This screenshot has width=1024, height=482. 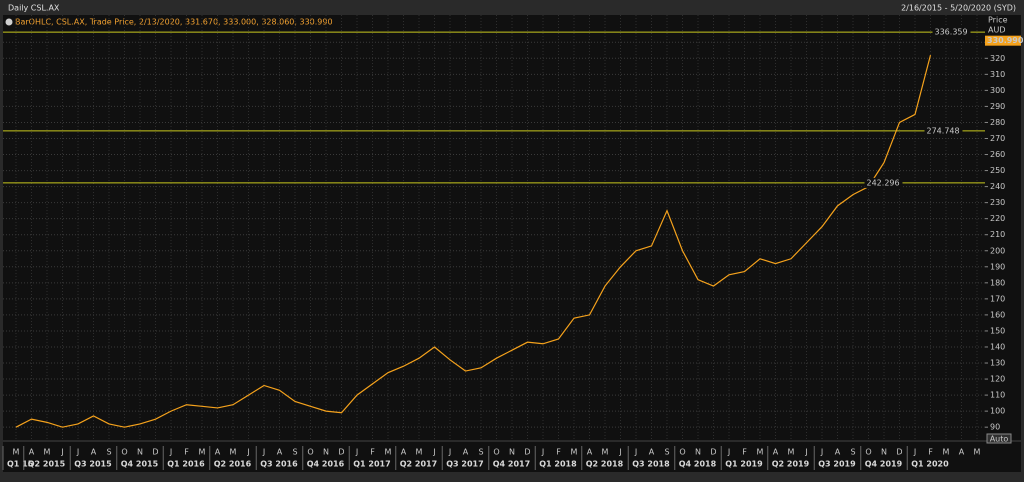 What do you see at coordinates (326, 464) in the screenshot?
I see `quarter-label: Q4 2016` at bounding box center [326, 464].